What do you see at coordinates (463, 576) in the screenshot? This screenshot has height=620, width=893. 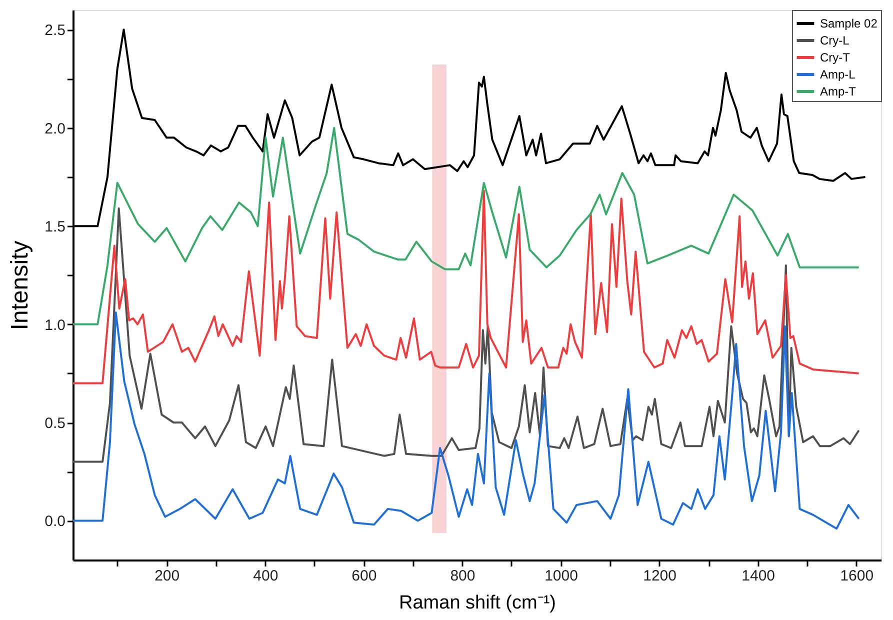 I see `x-tick-label: 800` at bounding box center [463, 576].